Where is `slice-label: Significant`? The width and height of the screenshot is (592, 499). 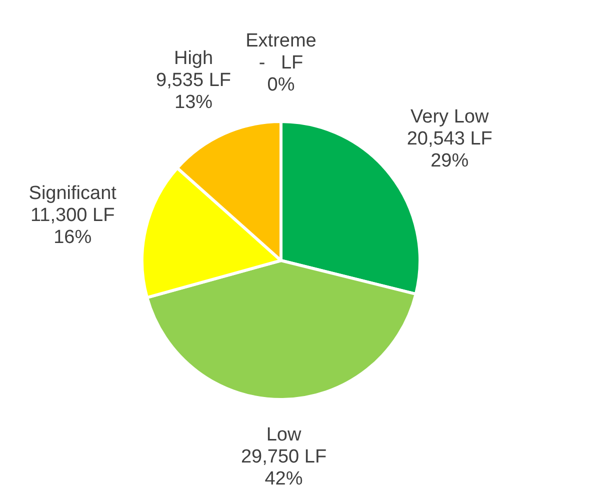
slice-label: Significant is located at coordinates (73, 193).